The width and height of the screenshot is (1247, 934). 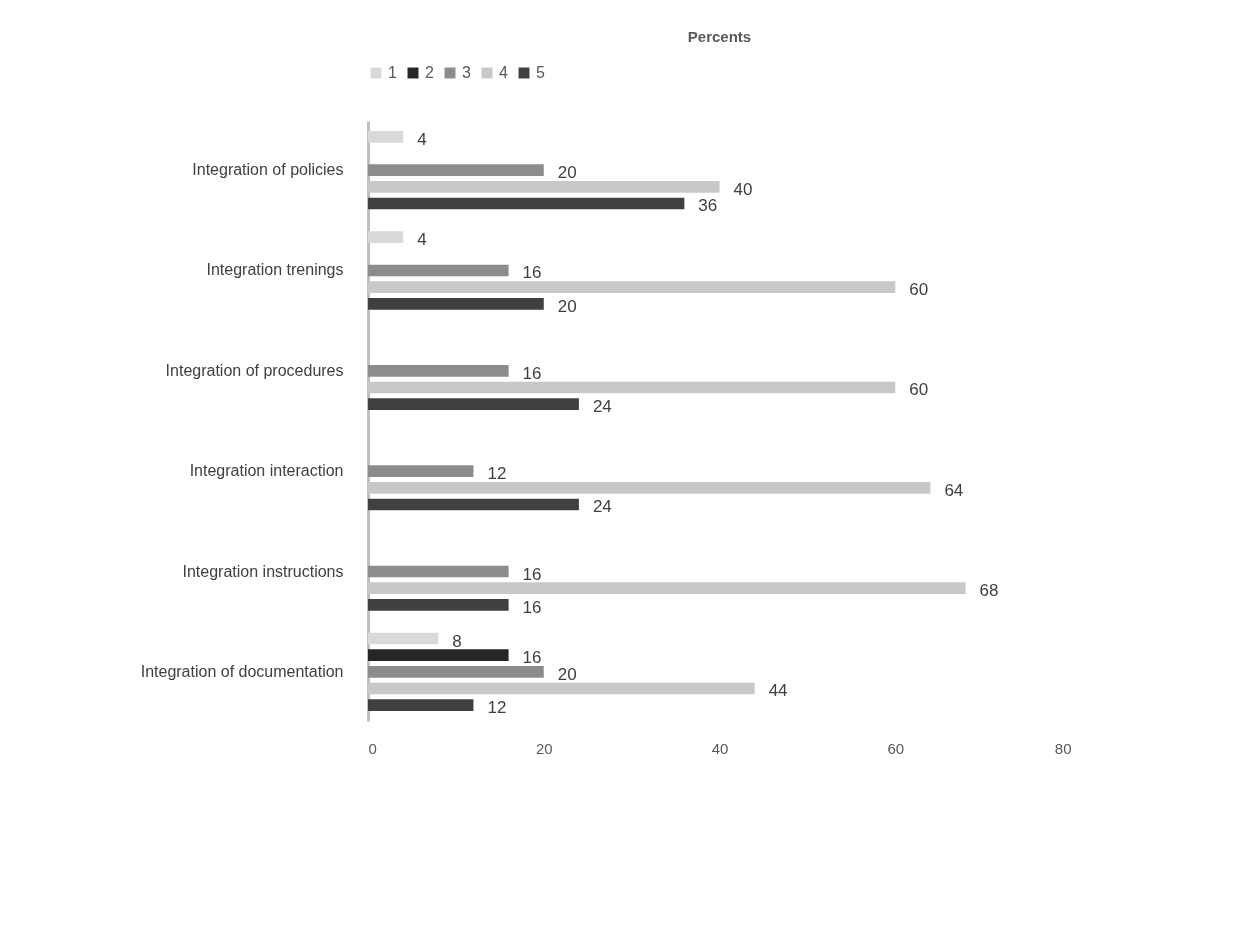 What do you see at coordinates (540, 72) in the screenshot?
I see `legend-label: 5` at bounding box center [540, 72].